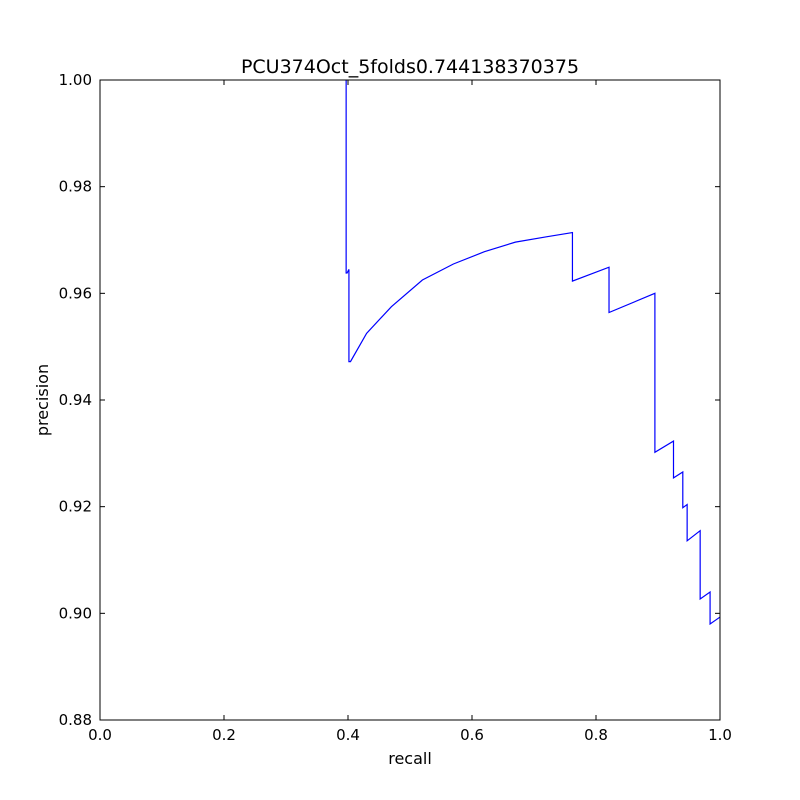 The height and width of the screenshot is (800, 800). Describe the element at coordinates (720, 735) in the screenshot. I see `x-tick-label: 1.0` at that location.